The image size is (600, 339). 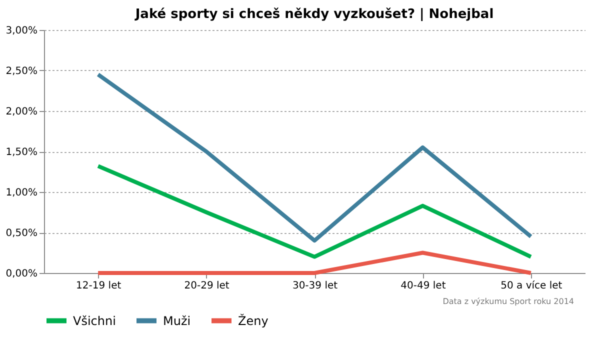 I want to click on x-tick-label: 20-29 let, so click(x=207, y=286).